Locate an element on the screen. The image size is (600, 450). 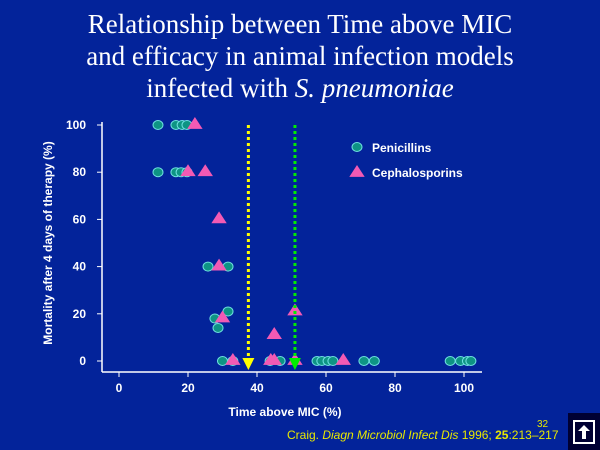
legend-penicillins-label: Penicillins is located at coordinates (402, 148).